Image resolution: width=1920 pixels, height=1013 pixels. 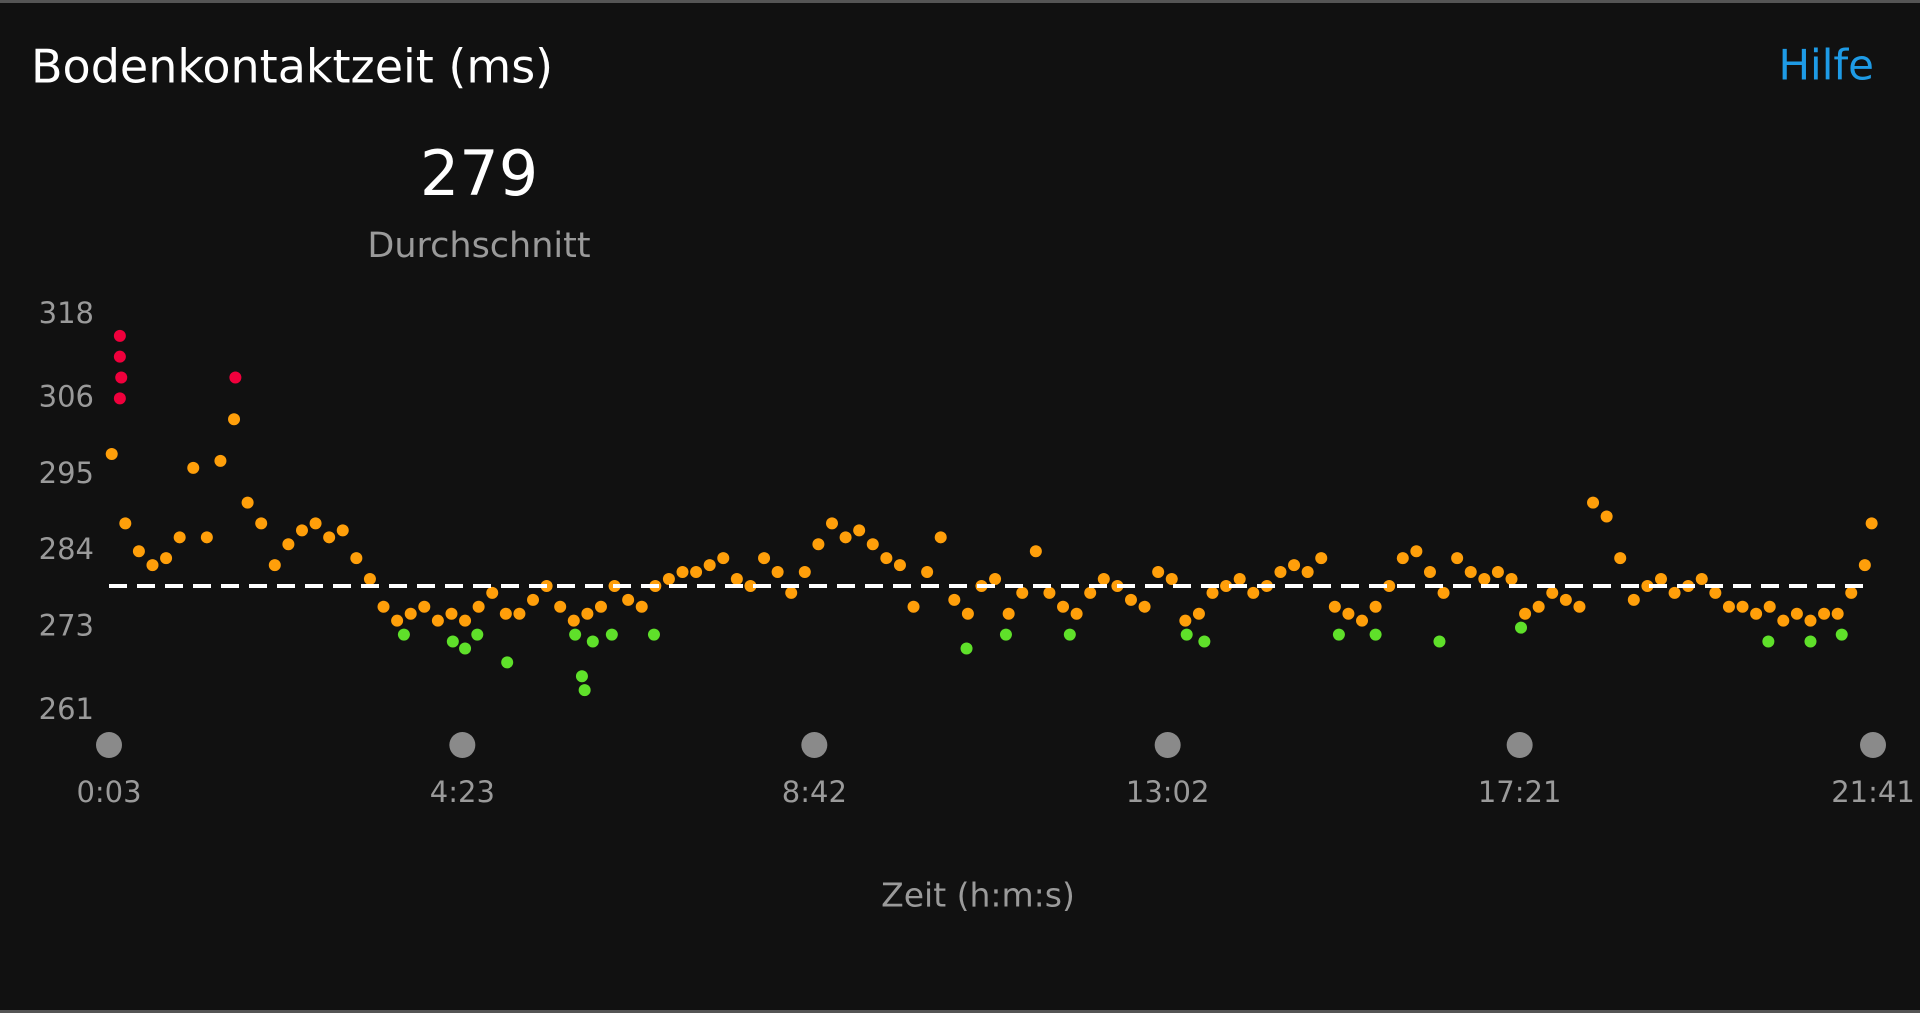 What do you see at coordinates (108, 792) in the screenshot?
I see `x-tick-label: 0:03` at bounding box center [108, 792].